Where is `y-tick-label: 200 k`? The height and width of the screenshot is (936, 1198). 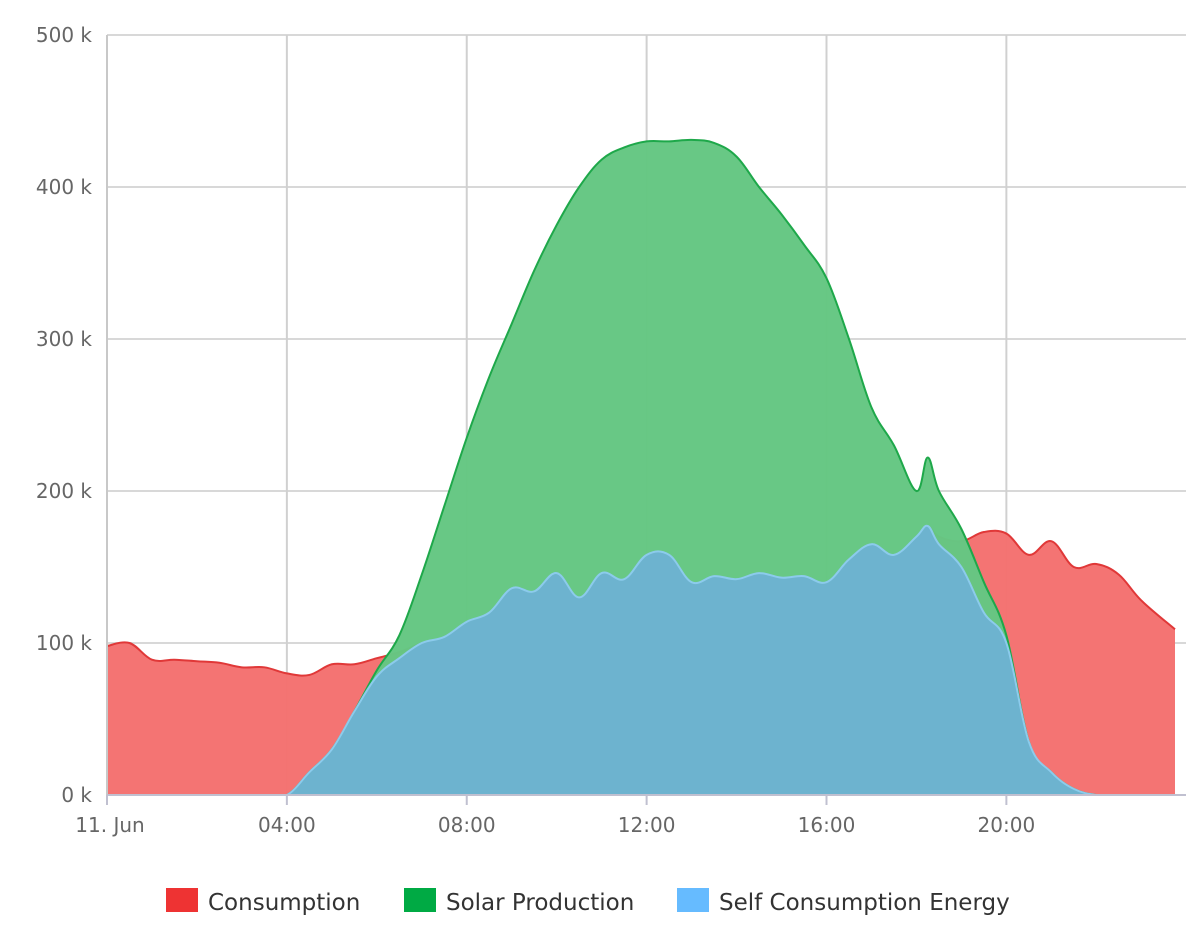 y-tick-label: 200 k is located at coordinates (64, 491).